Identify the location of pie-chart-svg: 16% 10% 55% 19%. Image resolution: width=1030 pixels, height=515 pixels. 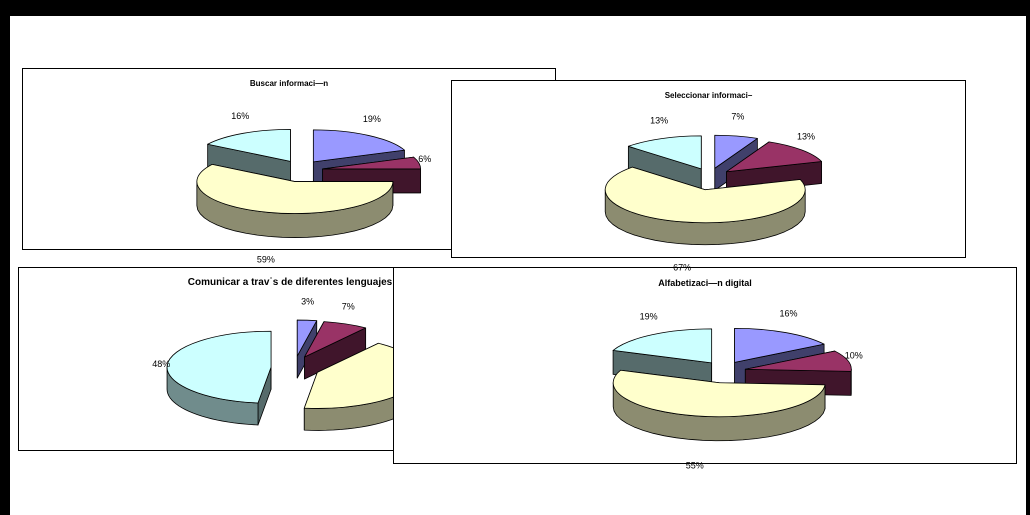
(737, 389).